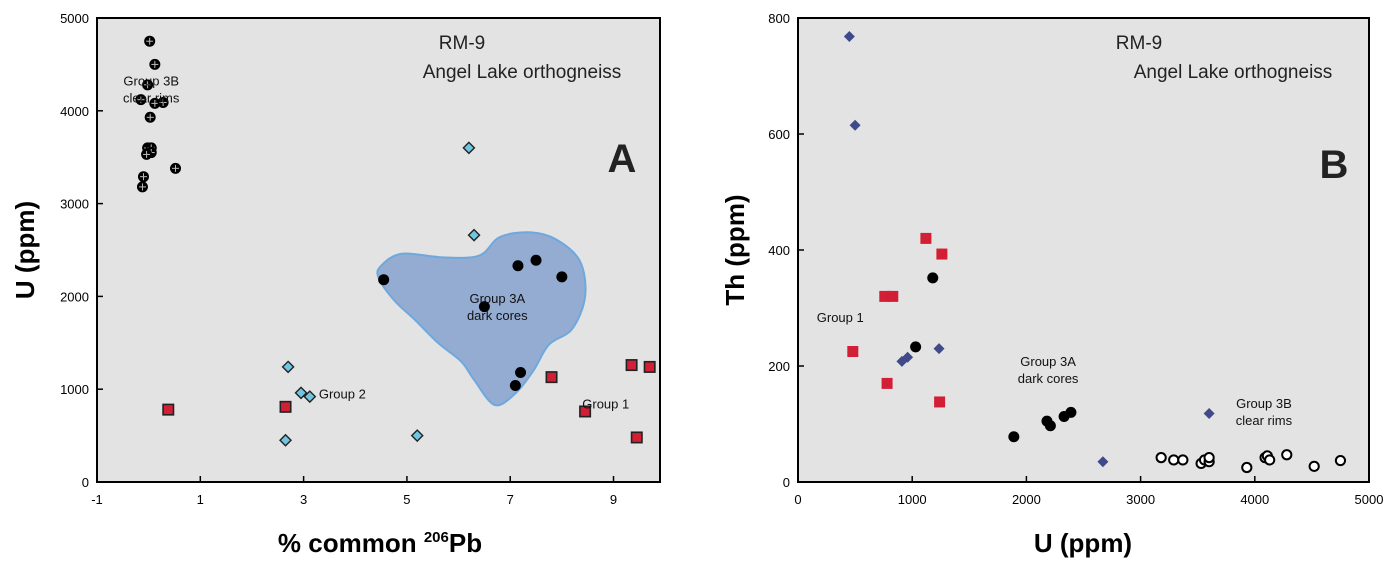  I want to click on x-tick-label: 0, so click(797, 499).